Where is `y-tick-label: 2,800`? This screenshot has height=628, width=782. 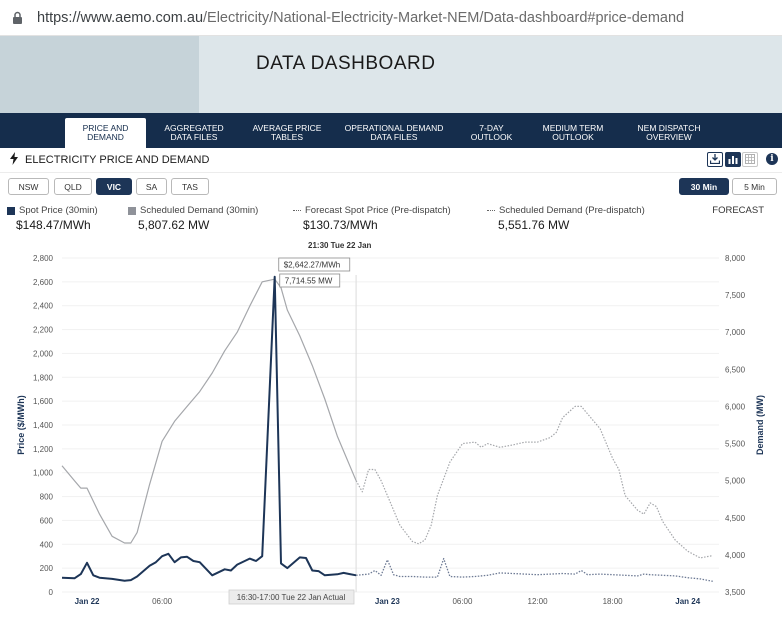 y-tick-label: 2,800 is located at coordinates (43, 258).